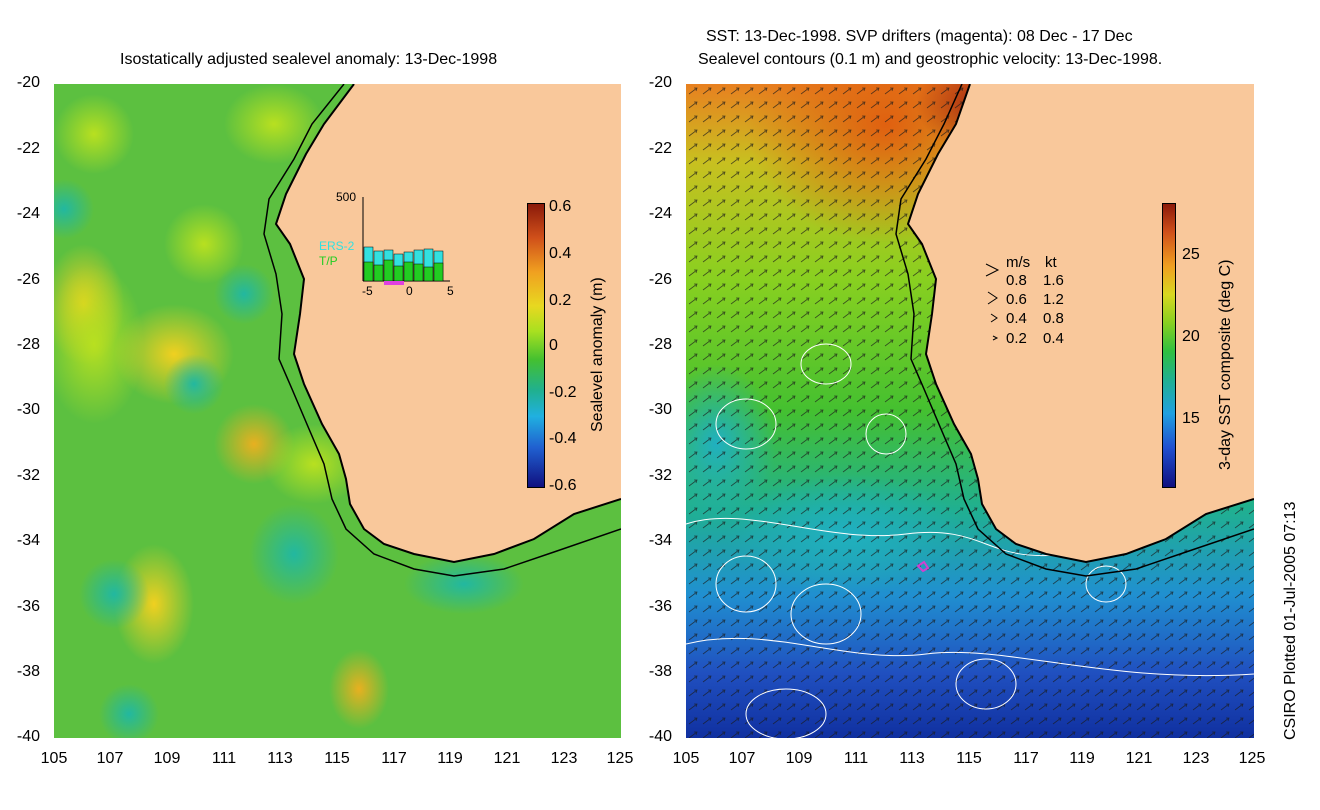  I want to click on speed-legend-header-ms: m/s, so click(1018, 262).